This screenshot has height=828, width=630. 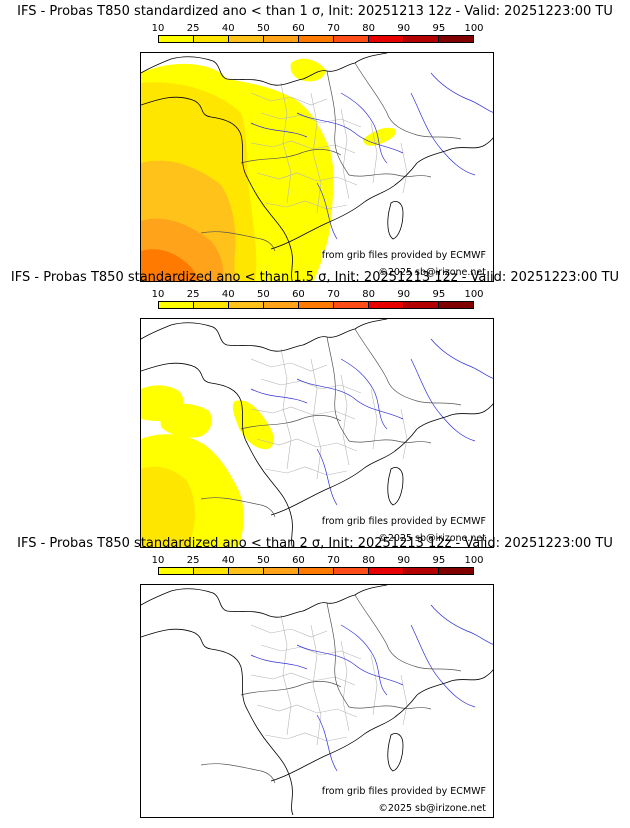 What do you see at coordinates (193, 560) in the screenshot?
I see `scale-tick-label: 25` at bounding box center [193, 560].